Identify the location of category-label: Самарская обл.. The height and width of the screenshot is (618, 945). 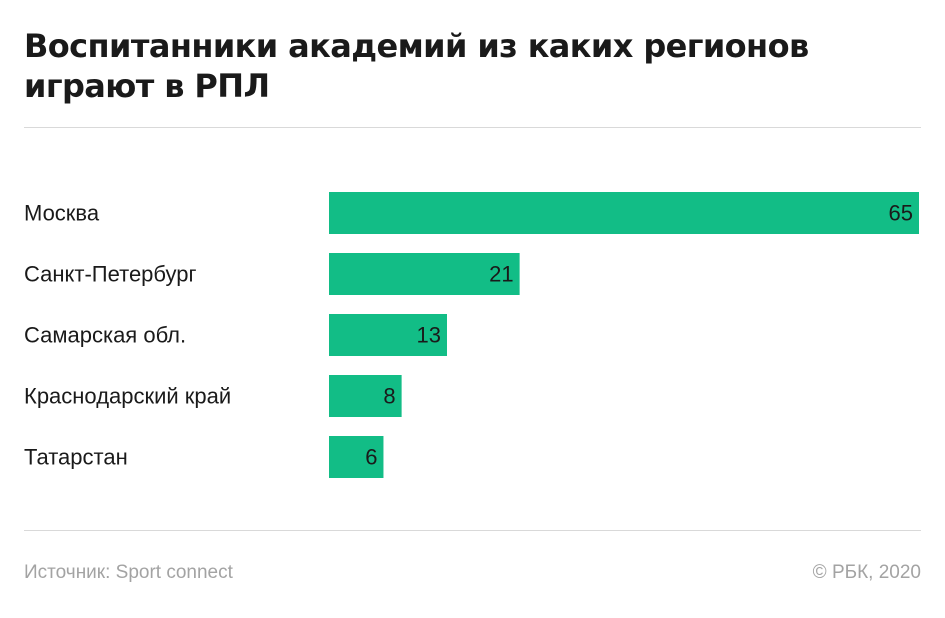
(105, 335).